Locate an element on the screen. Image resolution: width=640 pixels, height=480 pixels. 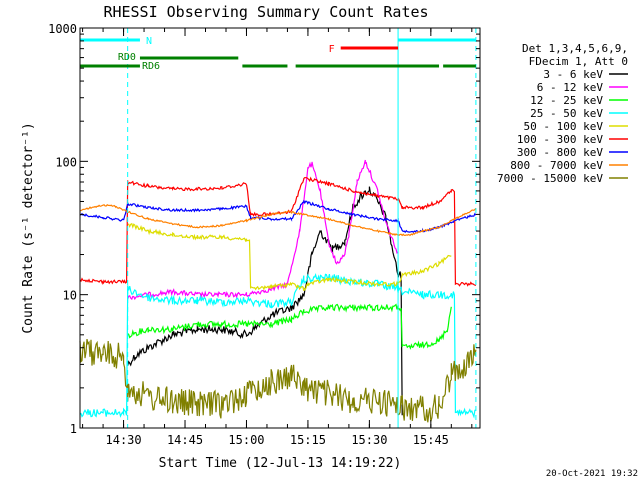
y-tick-label-3: 1000 is located at coordinates (62, 29).